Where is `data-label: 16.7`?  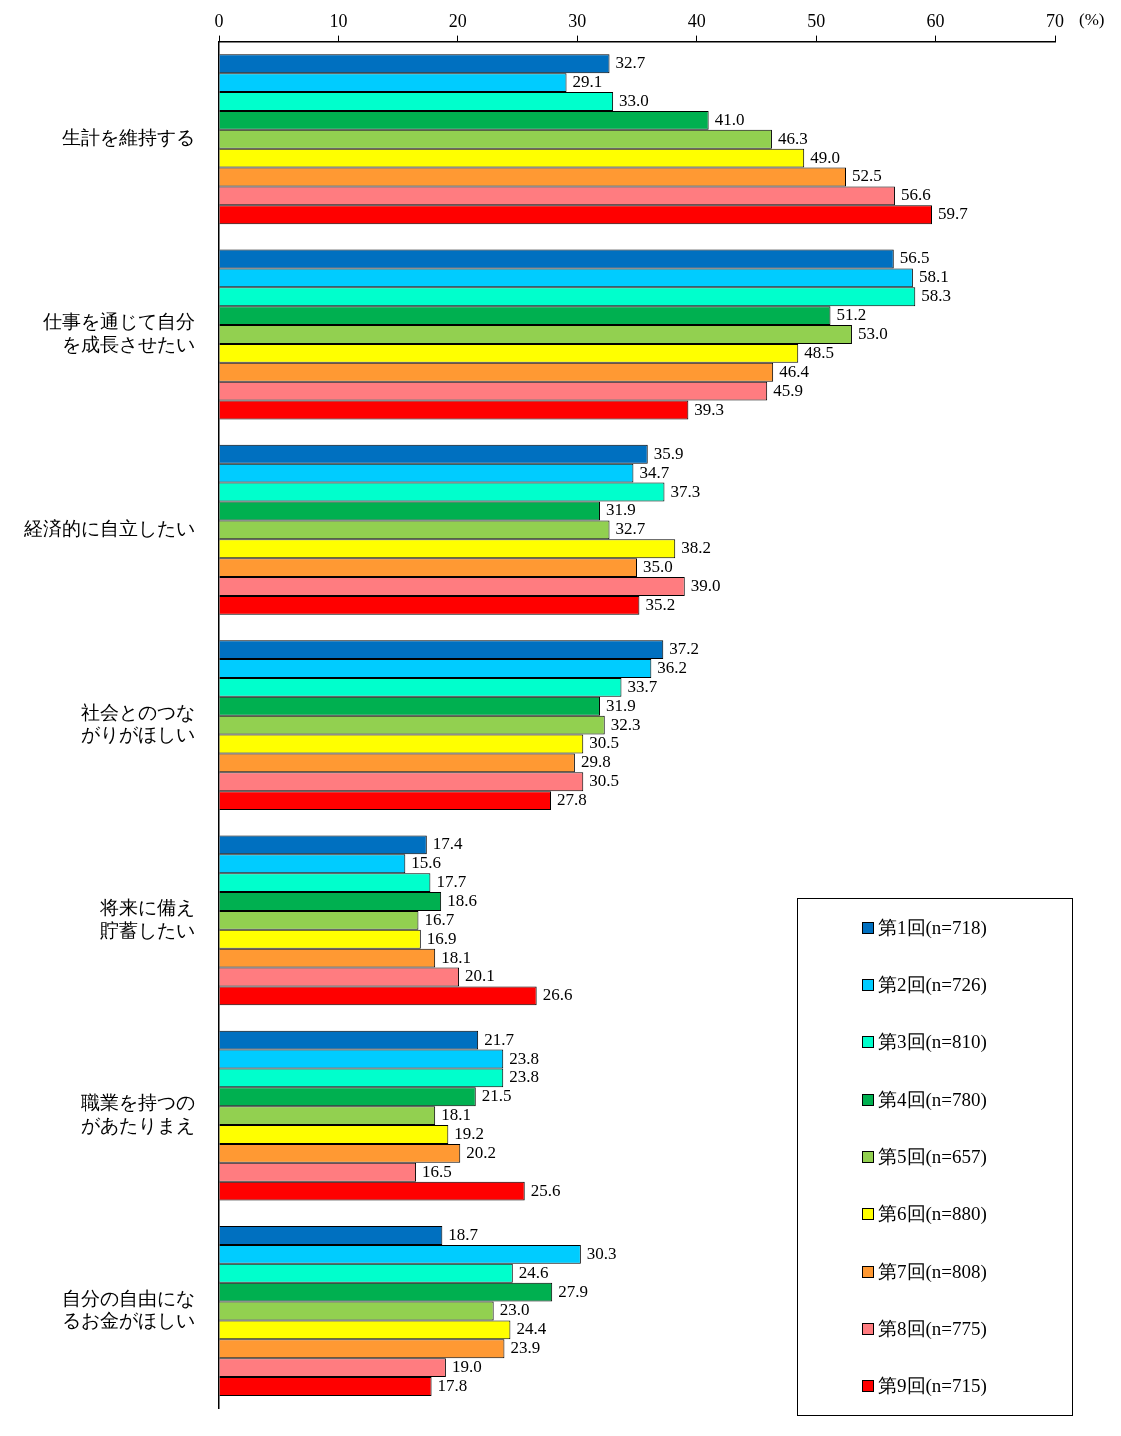 data-label: 16.7 is located at coordinates (439, 919).